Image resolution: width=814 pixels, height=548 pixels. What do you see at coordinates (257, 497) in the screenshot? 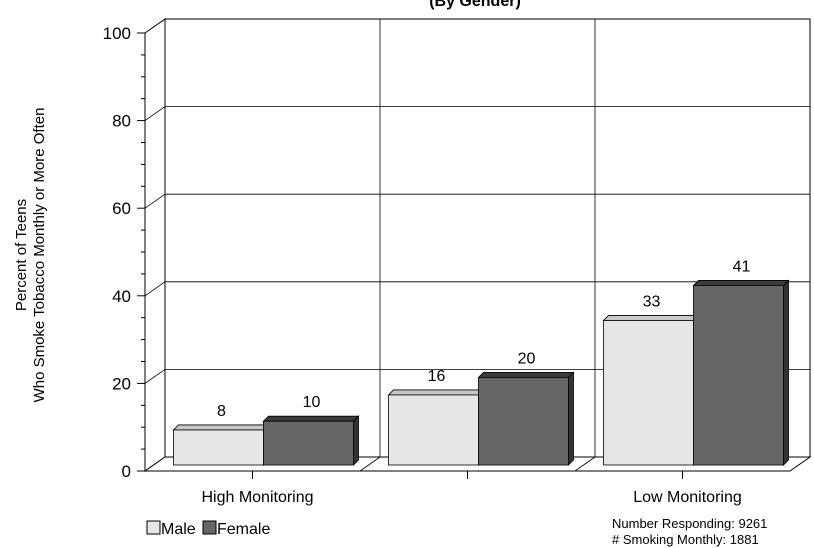
I see `x-tick-label: High Monitoring` at bounding box center [257, 497].